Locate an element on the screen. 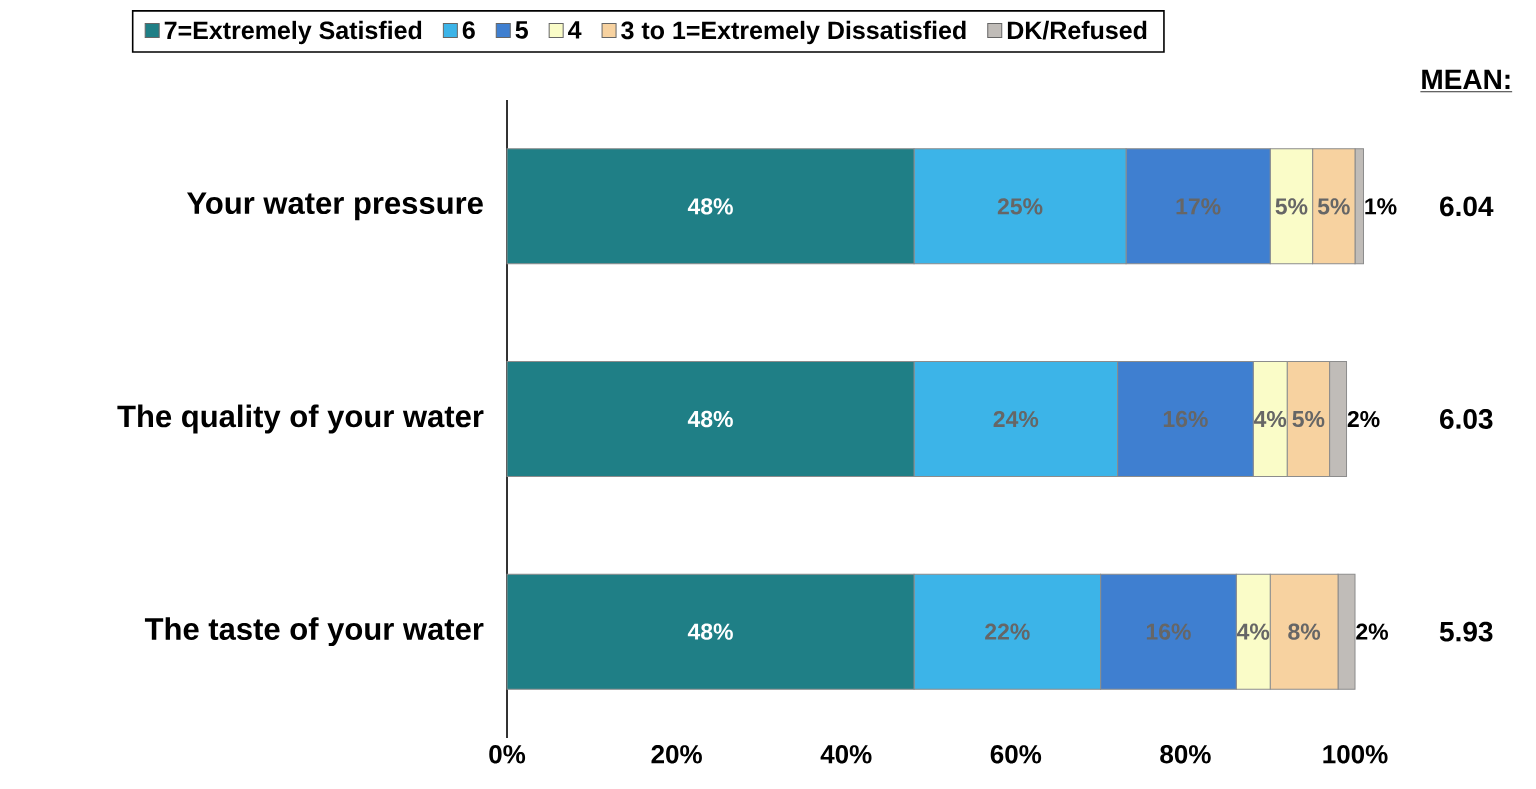 This screenshot has width=1536, height=789. data-label: 1% is located at coordinates (1381, 206).